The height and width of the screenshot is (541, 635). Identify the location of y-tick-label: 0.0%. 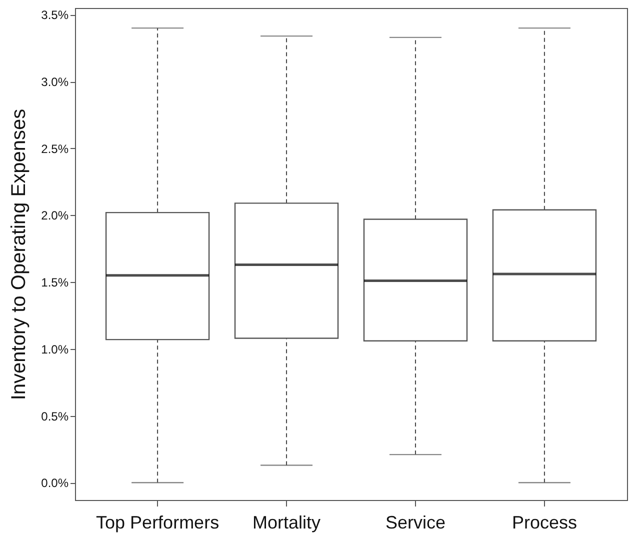
(55, 483).